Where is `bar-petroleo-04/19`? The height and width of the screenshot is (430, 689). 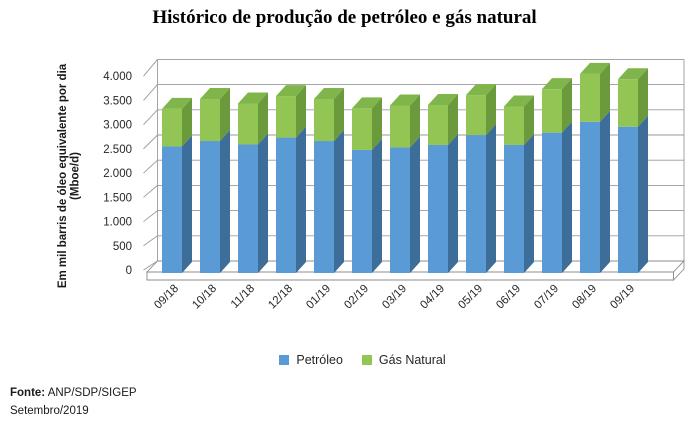 bar-petroleo-04/19 is located at coordinates (438, 208).